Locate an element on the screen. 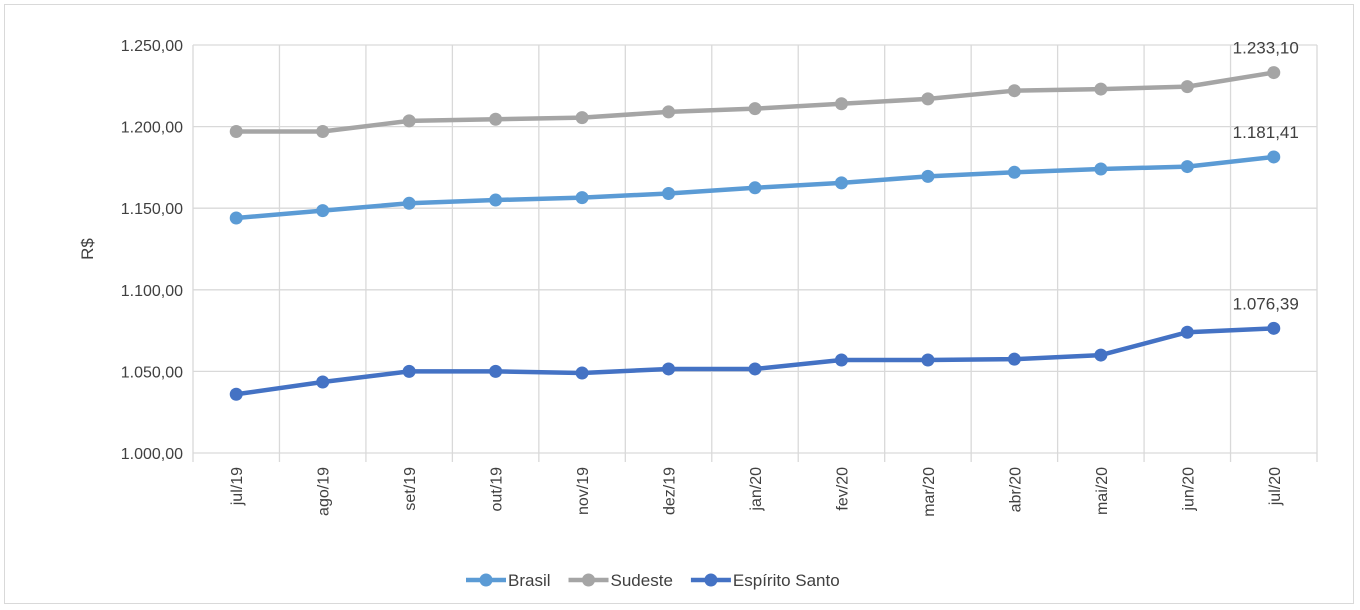 This screenshot has width=1360, height=610. y-tick-label: 1.250,00 is located at coordinates (152, 46).